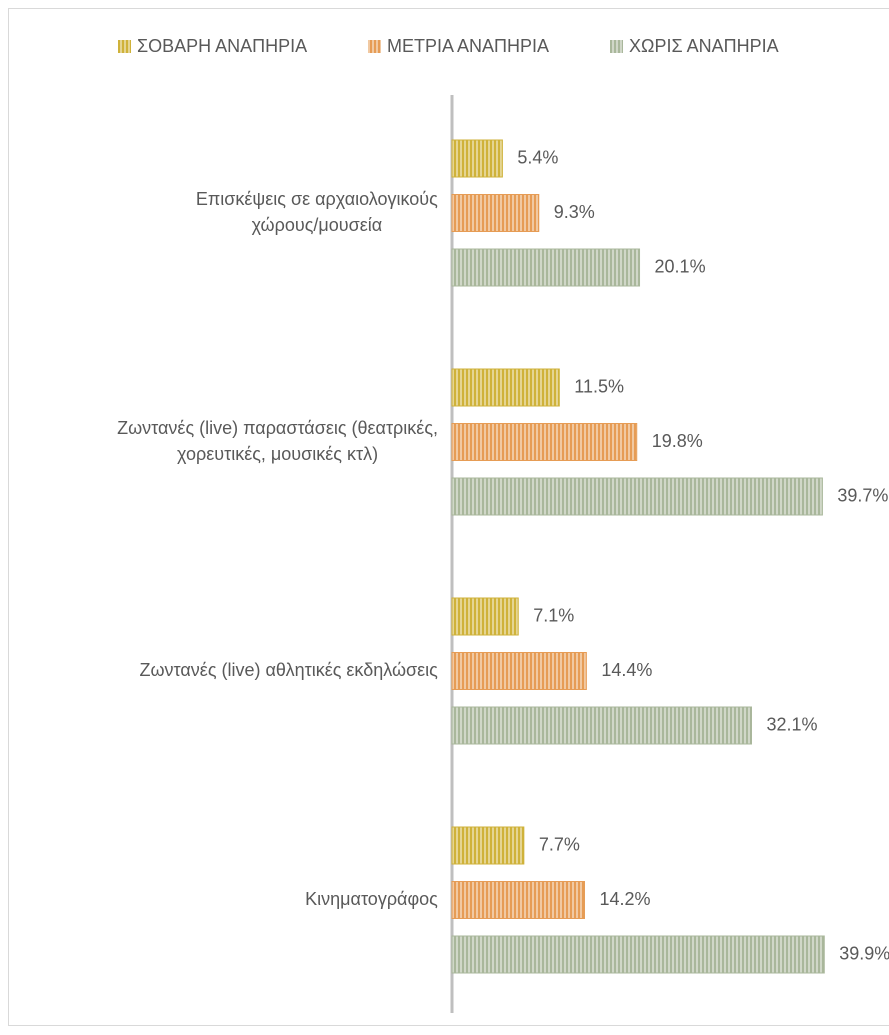 The height and width of the screenshot is (1035, 889). Describe the element at coordinates (289, 670) in the screenshot. I see `category-label: Ζωντανές (live) αθλητικές εκδηλώσεις` at that location.